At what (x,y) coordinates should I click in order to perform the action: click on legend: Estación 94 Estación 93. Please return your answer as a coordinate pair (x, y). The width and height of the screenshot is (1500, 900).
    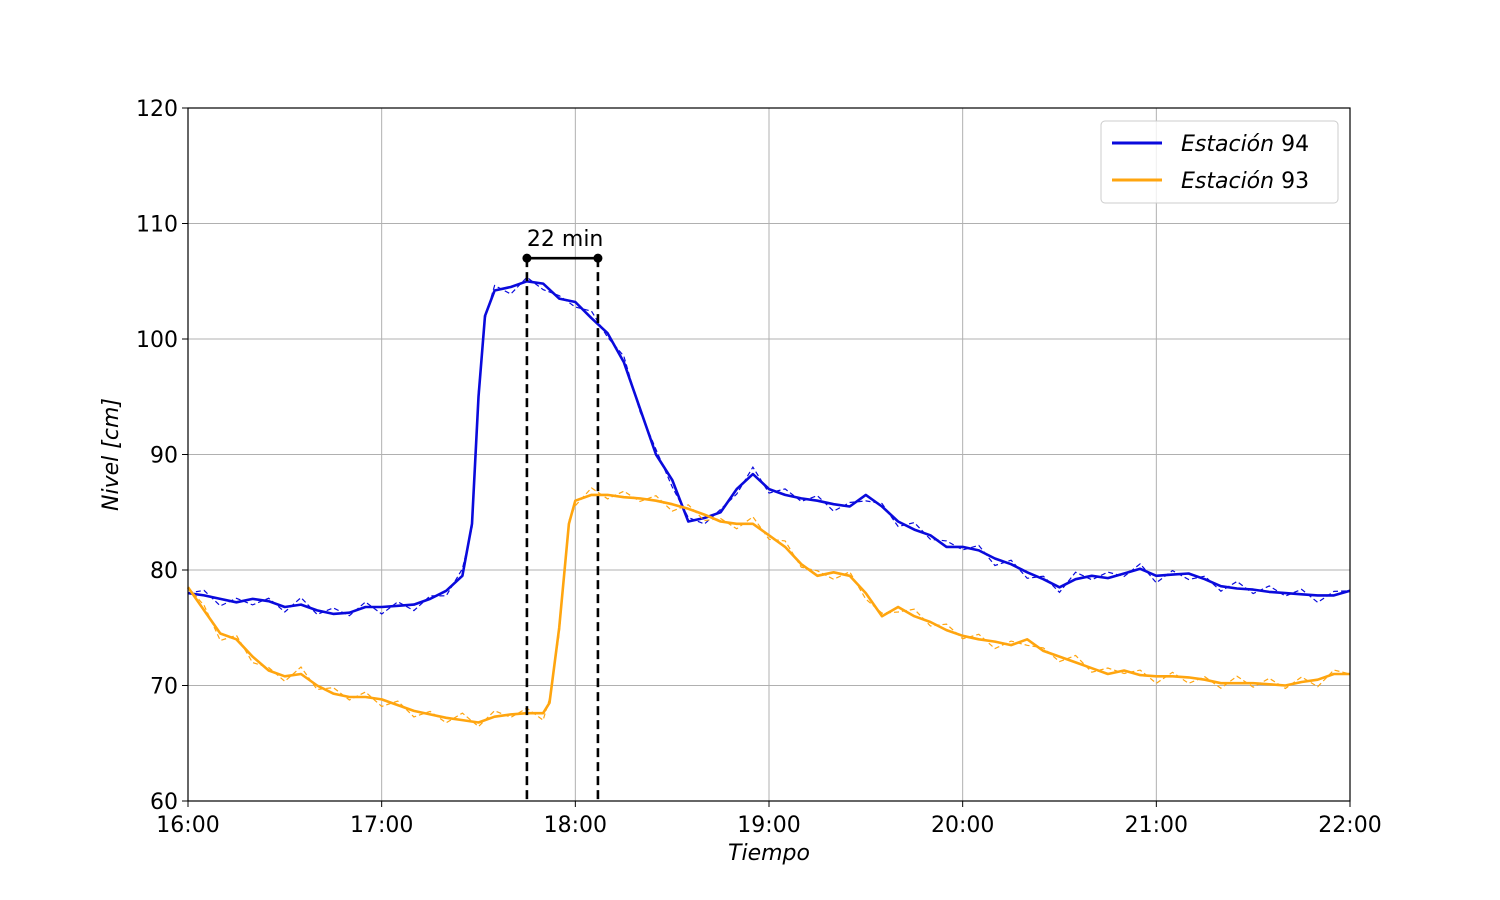
    Looking at the image, I should click on (1219, 162).